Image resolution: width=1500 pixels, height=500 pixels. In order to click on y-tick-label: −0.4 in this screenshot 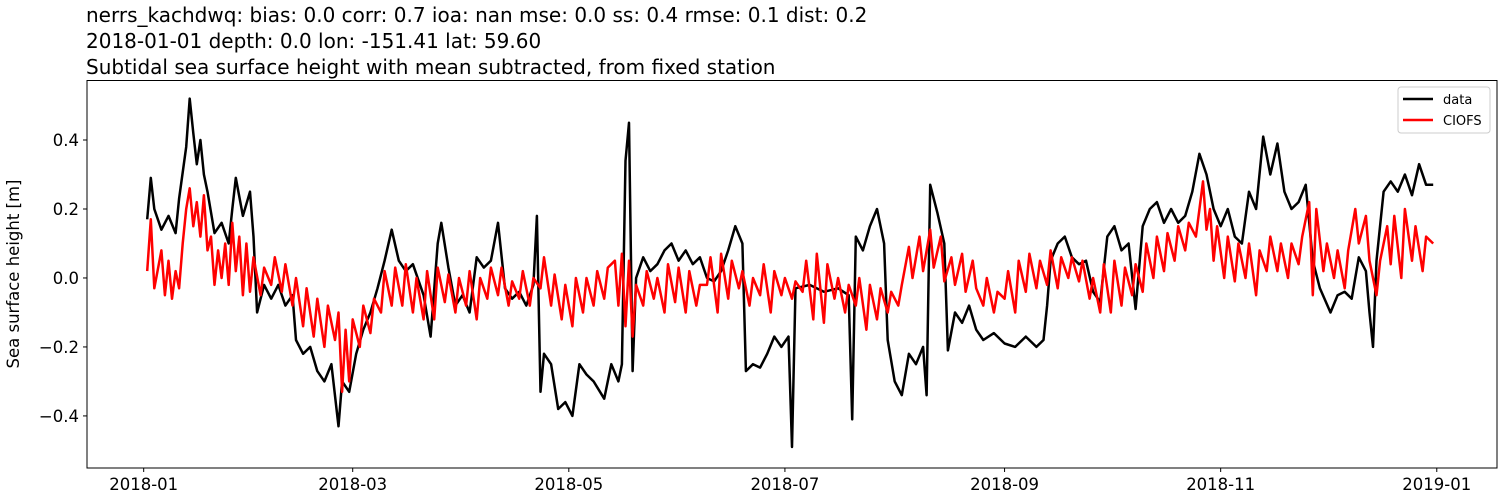, I will do `click(59, 416)`.